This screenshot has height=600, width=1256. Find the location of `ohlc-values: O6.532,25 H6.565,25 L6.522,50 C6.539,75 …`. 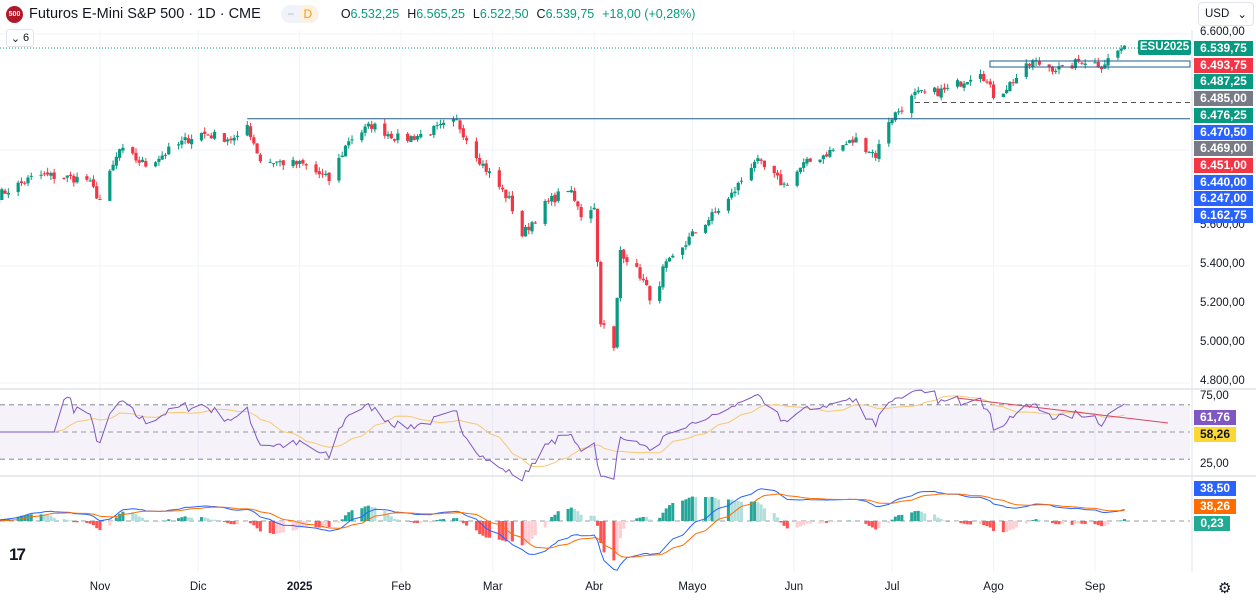

ohlc-values: O6.532,25 H6.565,25 L6.522,50 C6.539,75 … is located at coordinates (518, 14).